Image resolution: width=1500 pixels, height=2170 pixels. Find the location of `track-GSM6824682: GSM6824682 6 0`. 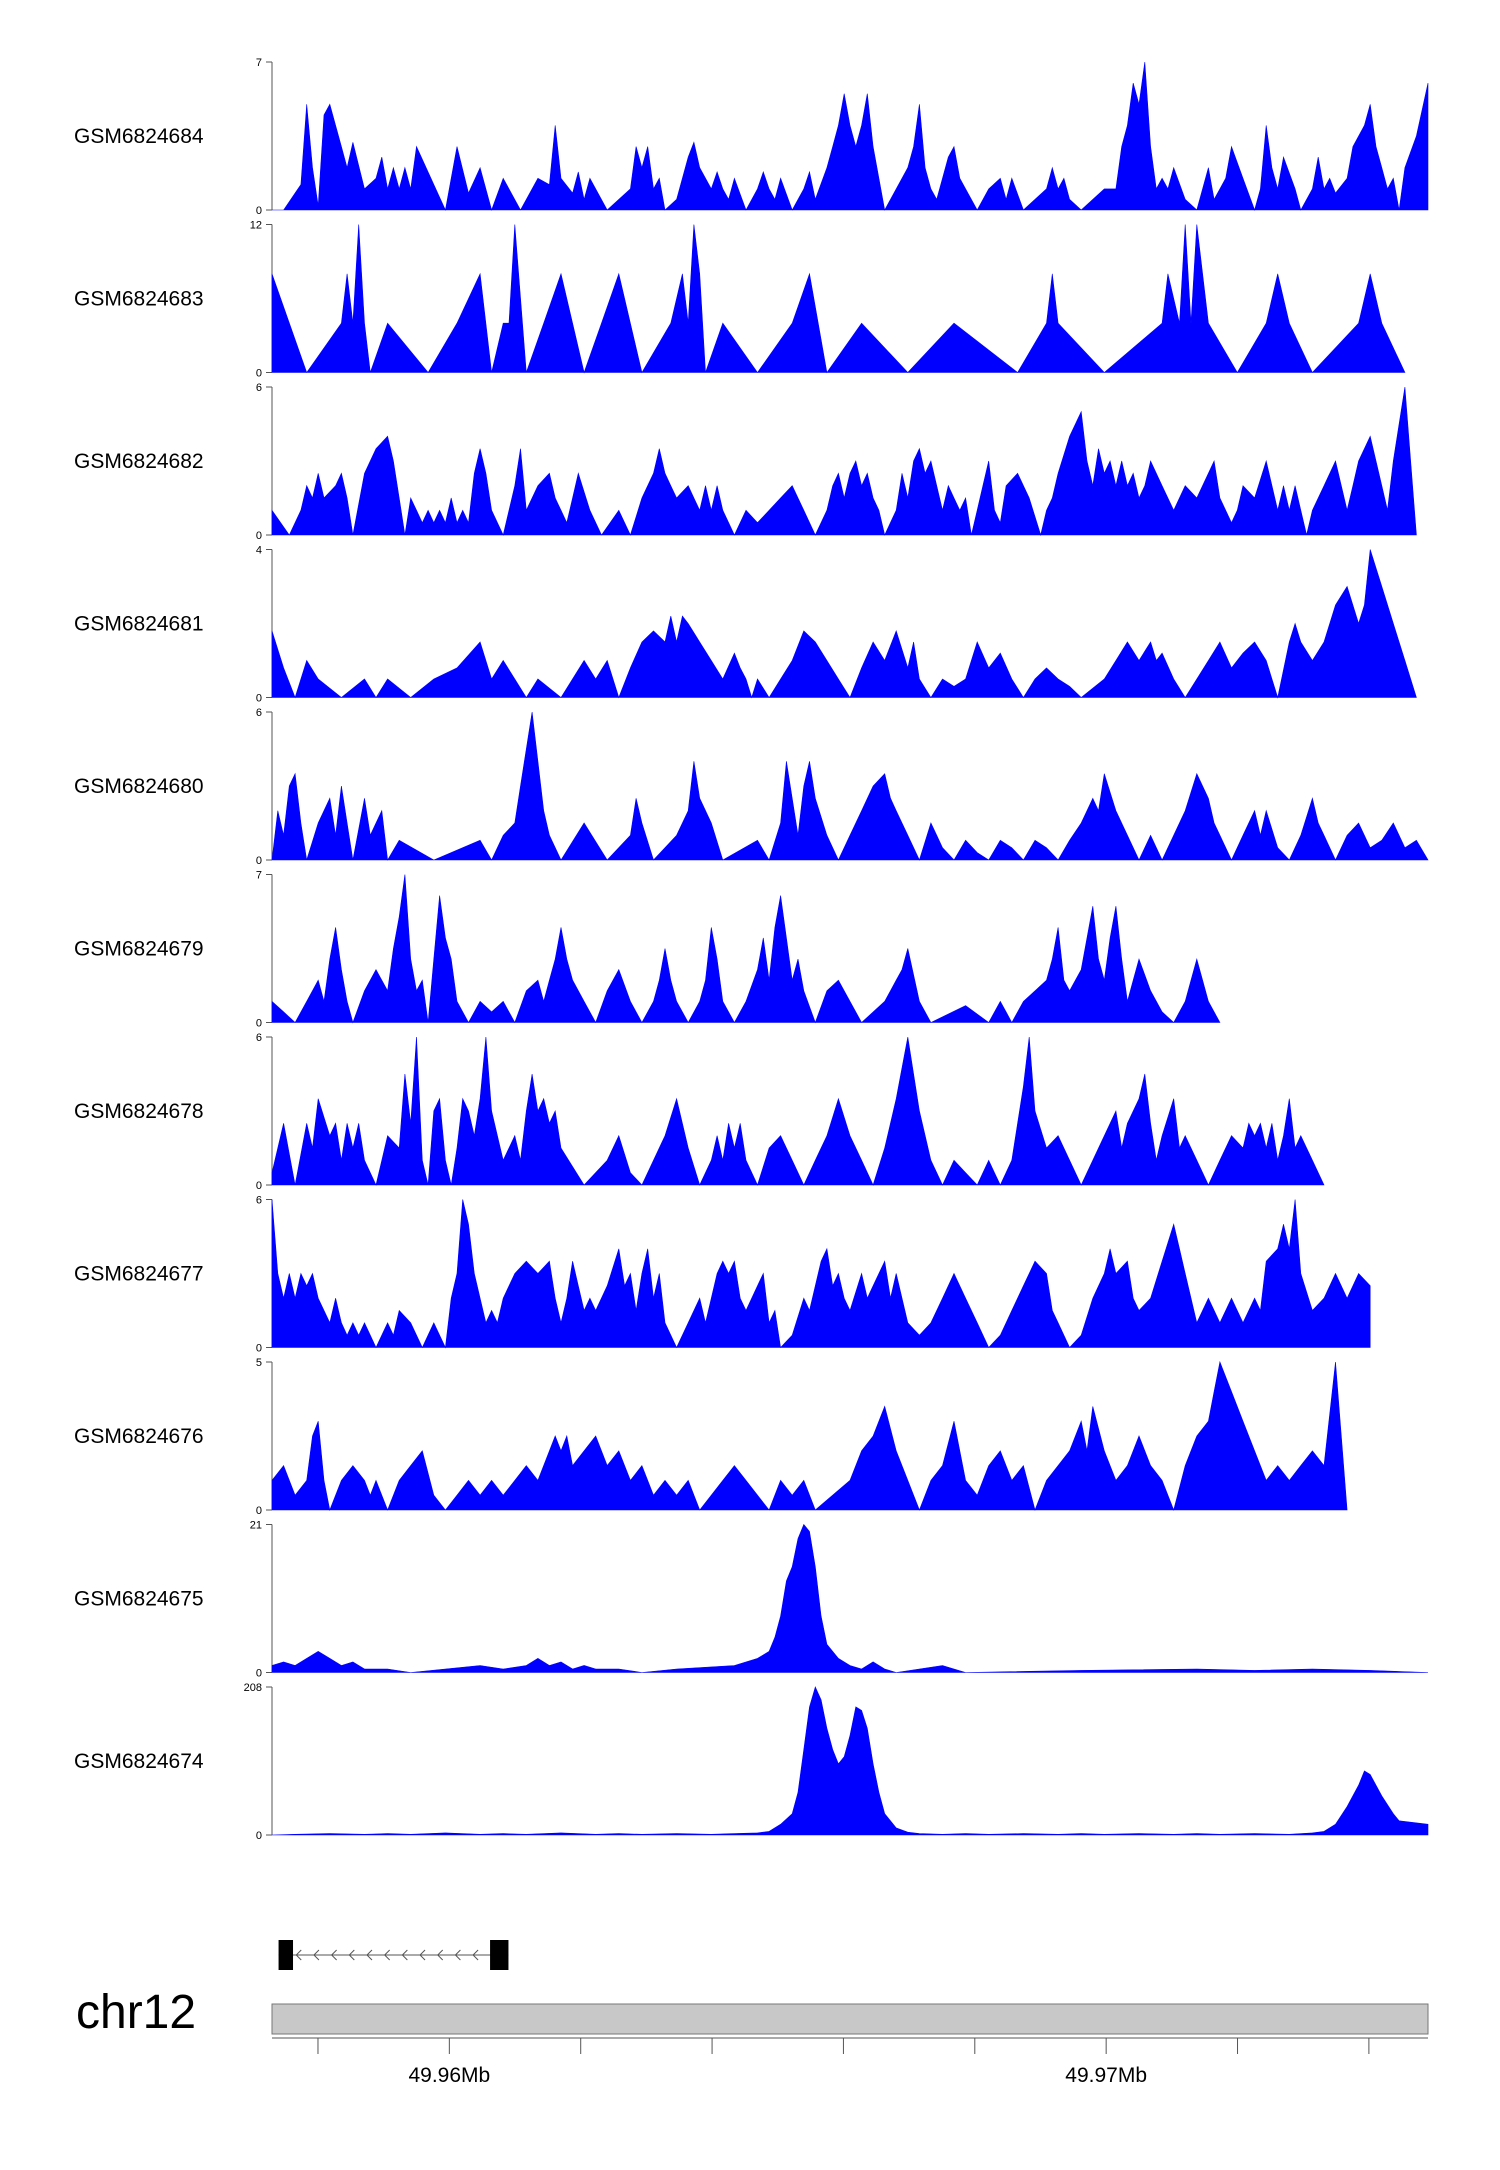

track-GSM6824682: GSM6824682 6 0 is located at coordinates (745, 462).